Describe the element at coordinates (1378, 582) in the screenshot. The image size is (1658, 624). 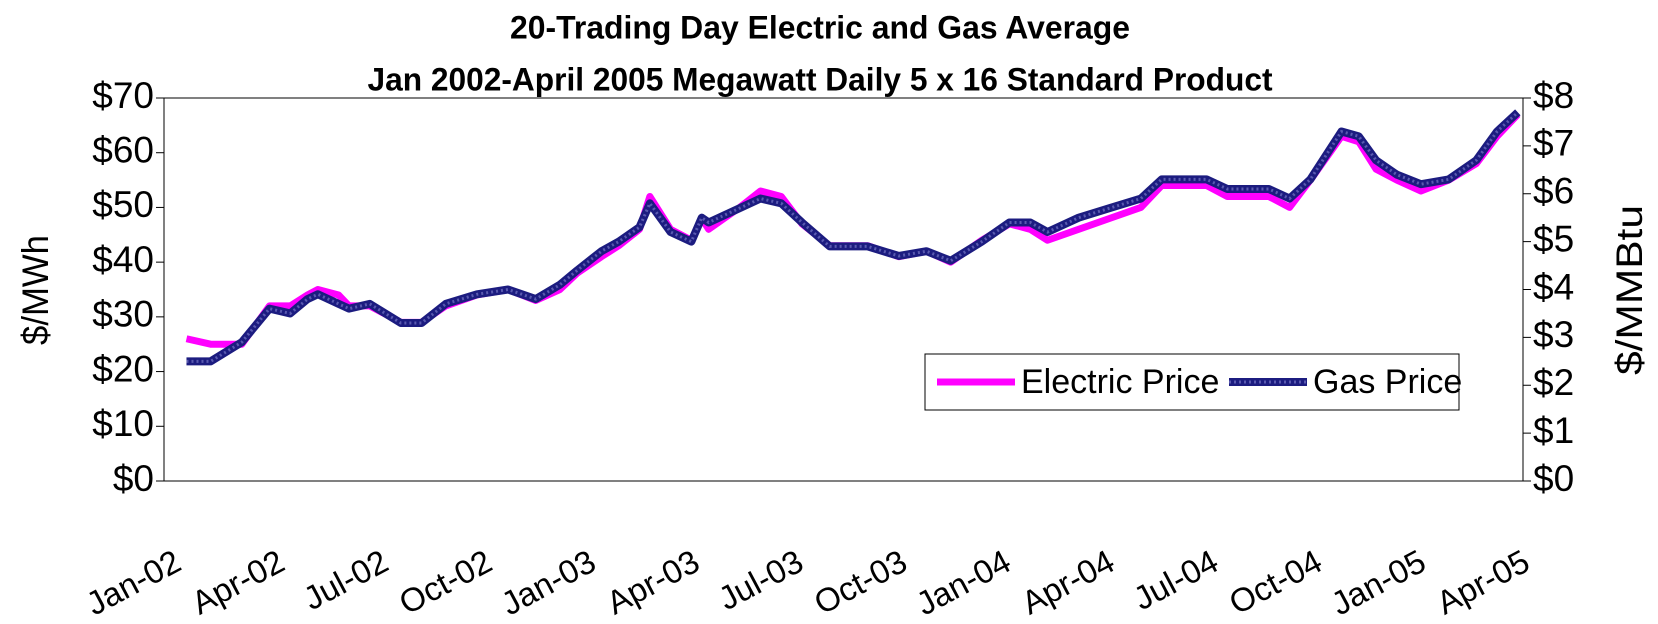
I see `x-tick-label: Jan-05` at that location.